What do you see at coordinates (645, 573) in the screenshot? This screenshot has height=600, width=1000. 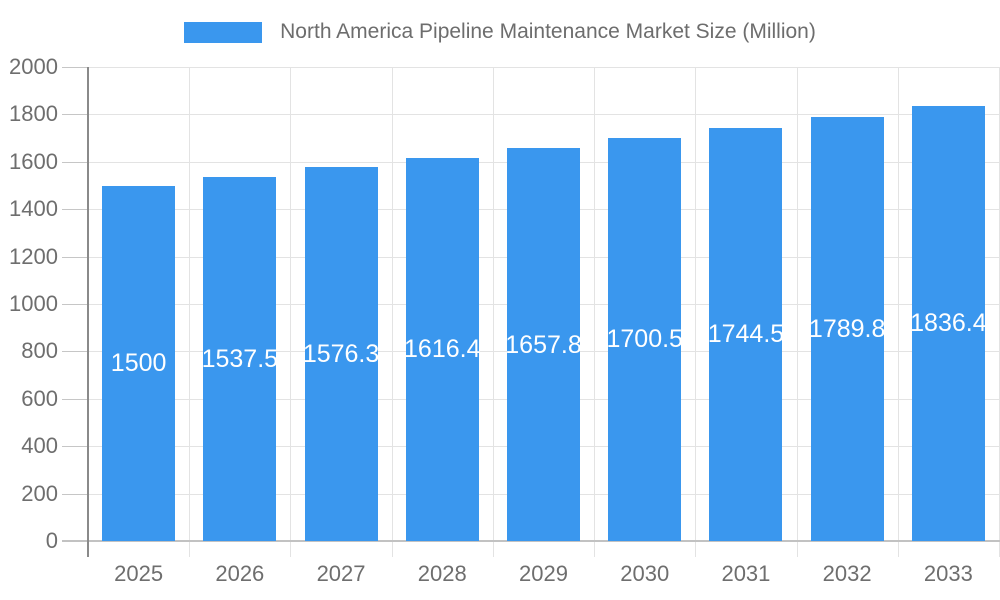 I see `x-axis-category-label: 2030` at bounding box center [645, 573].